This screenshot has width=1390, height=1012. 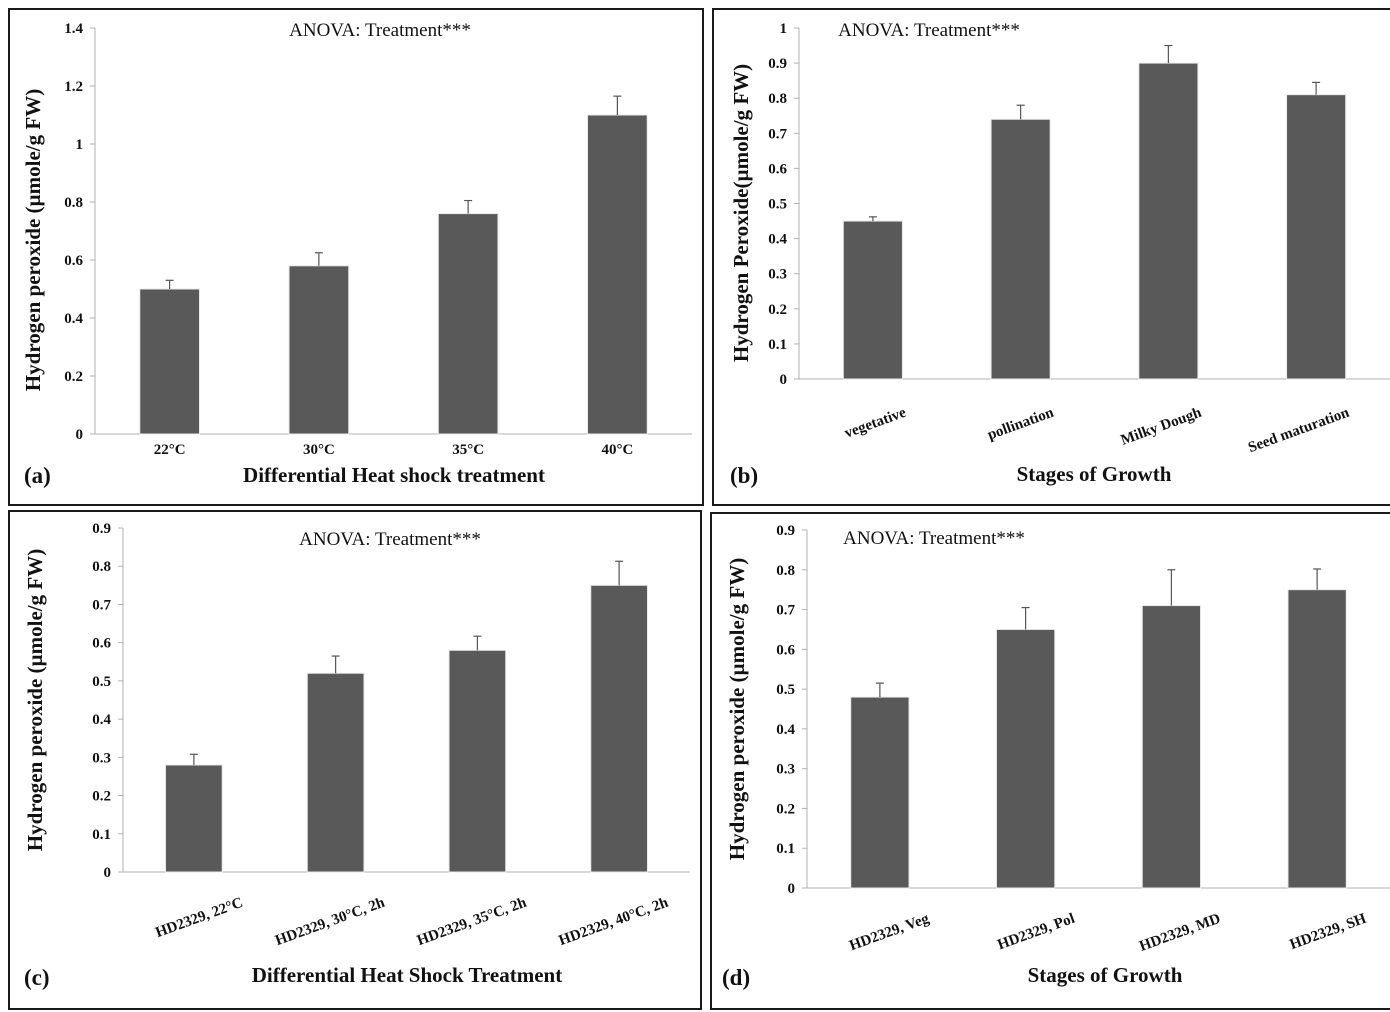 I want to click on panel-label: (d), so click(x=736, y=977).